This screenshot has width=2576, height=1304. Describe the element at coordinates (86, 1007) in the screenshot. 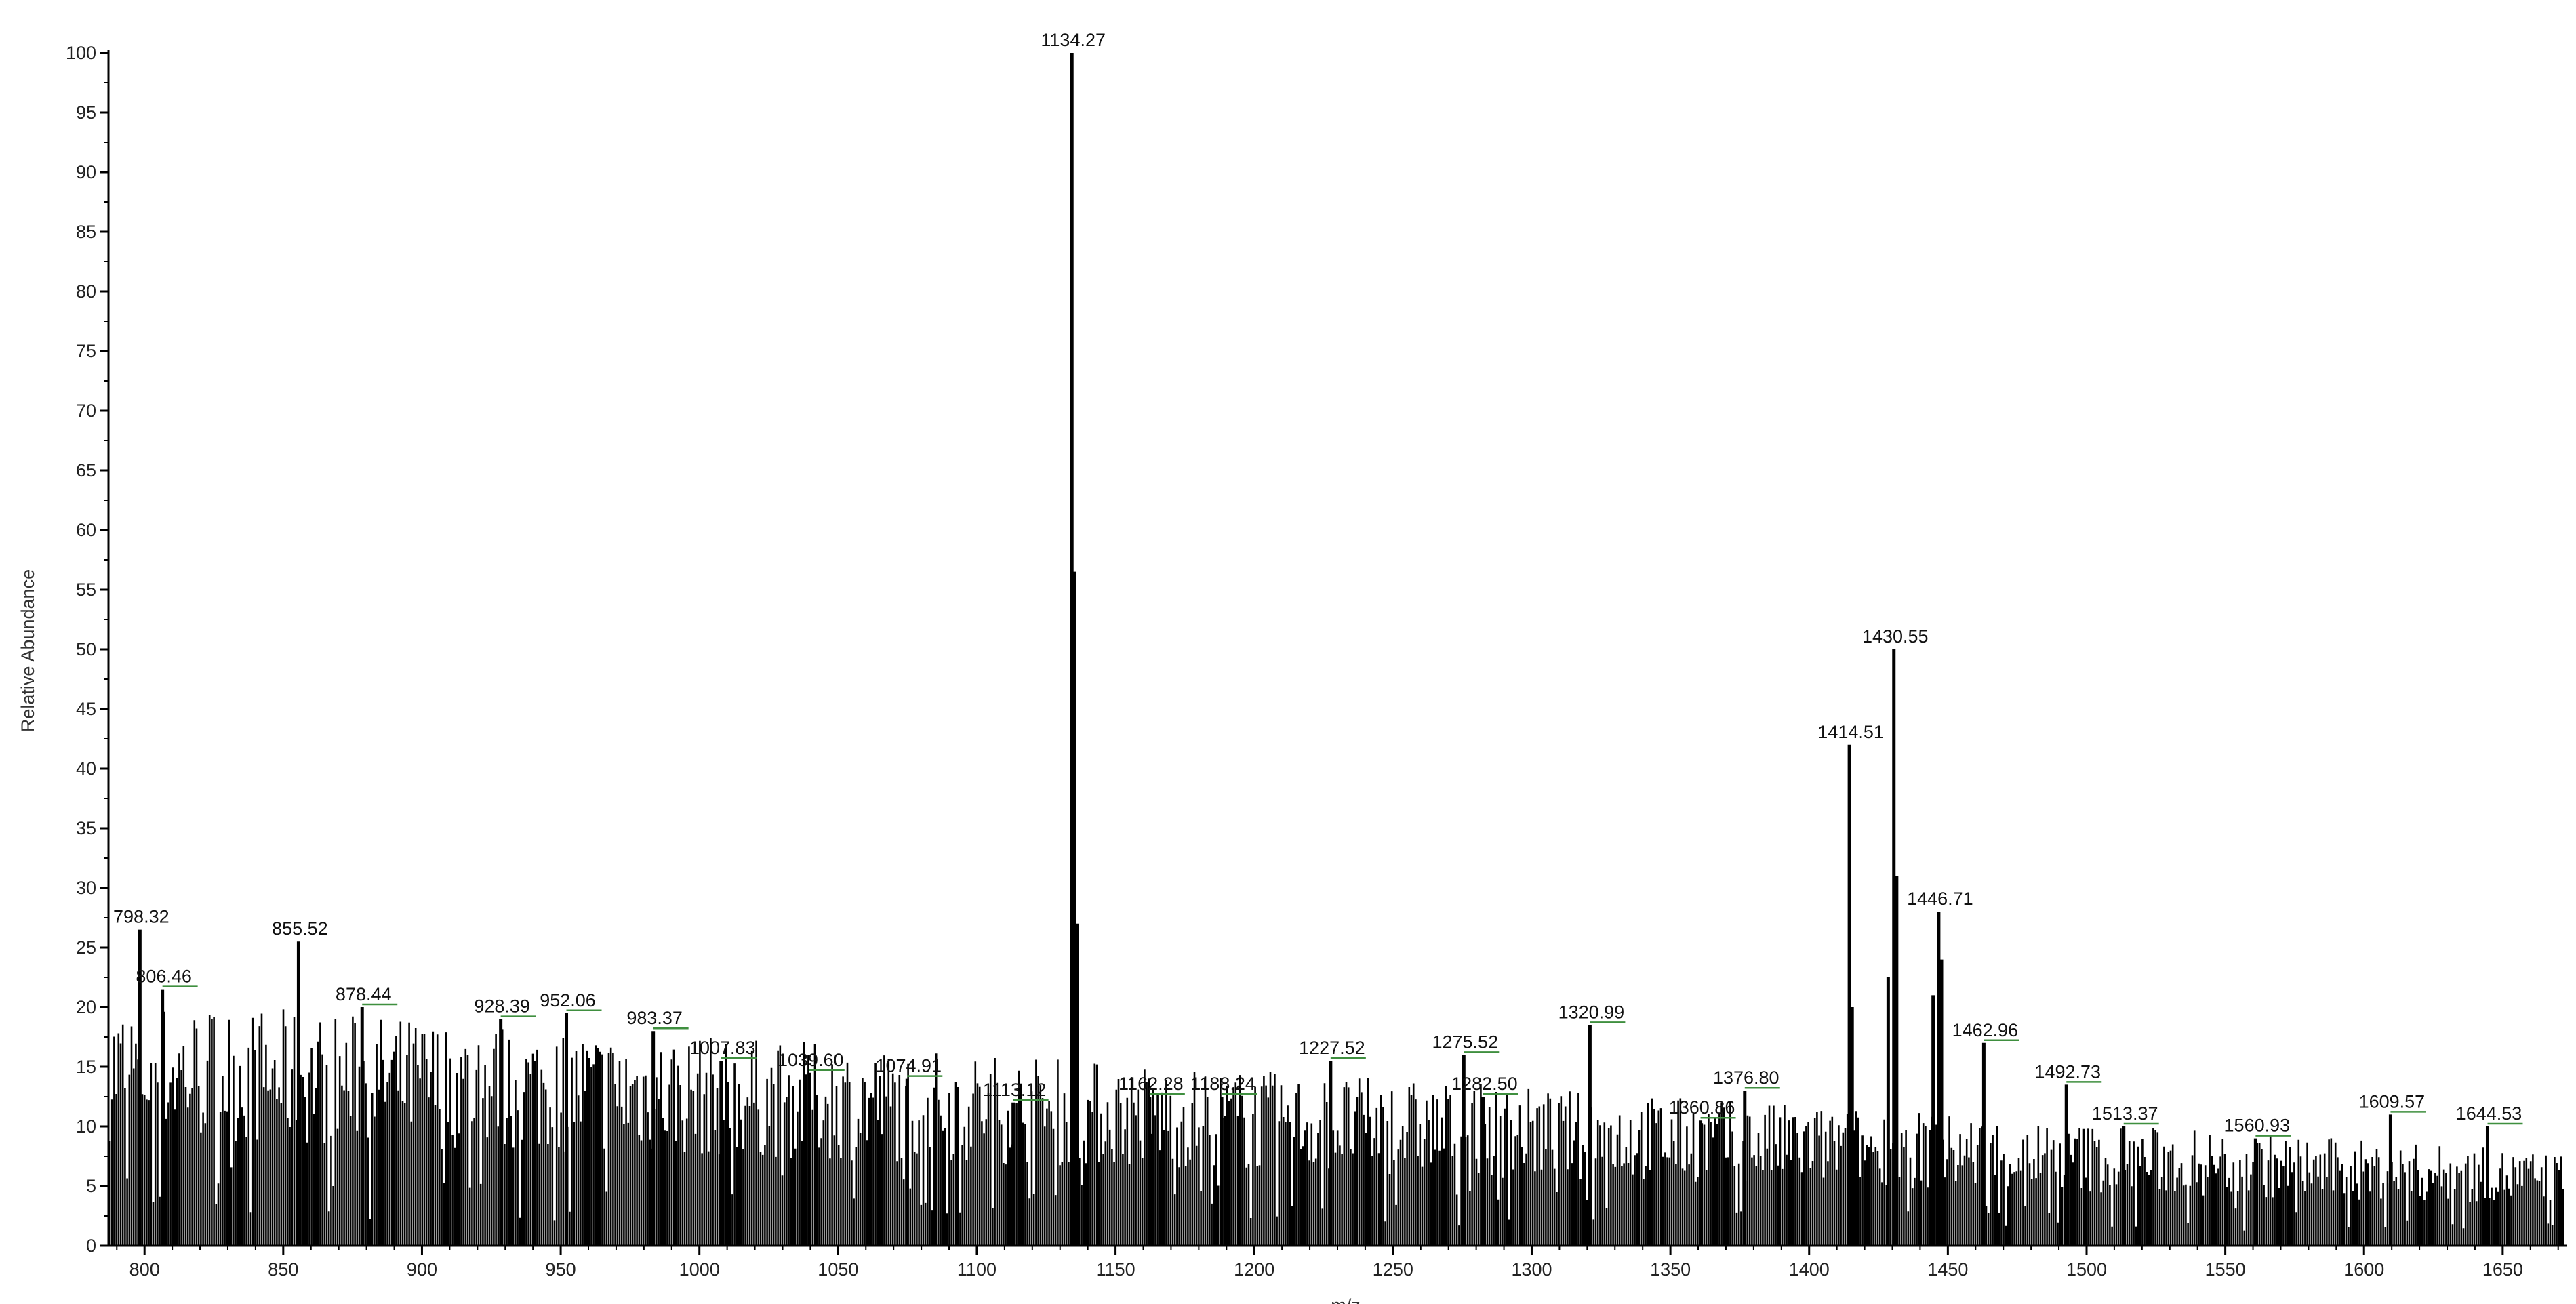

I see `y-tick-label: 20` at that location.